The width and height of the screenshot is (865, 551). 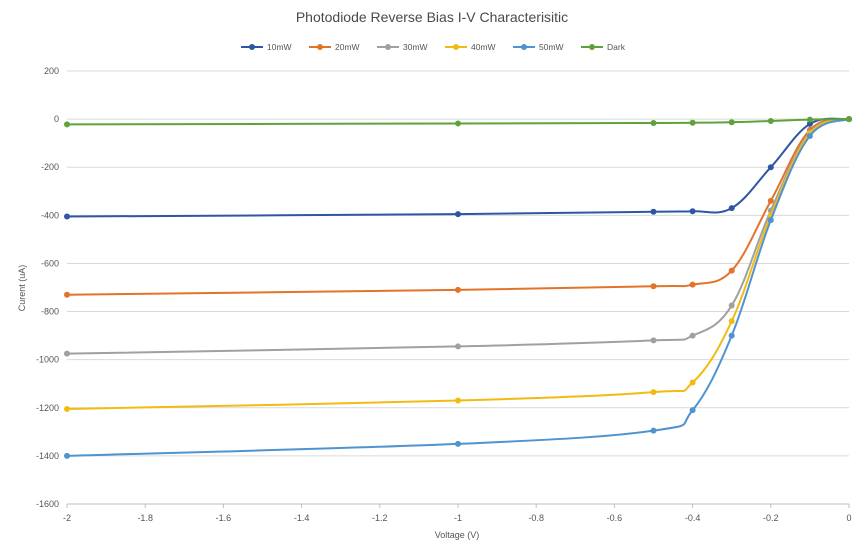 What do you see at coordinates (67, 518) in the screenshot?
I see `x-tick-label: -2` at bounding box center [67, 518].